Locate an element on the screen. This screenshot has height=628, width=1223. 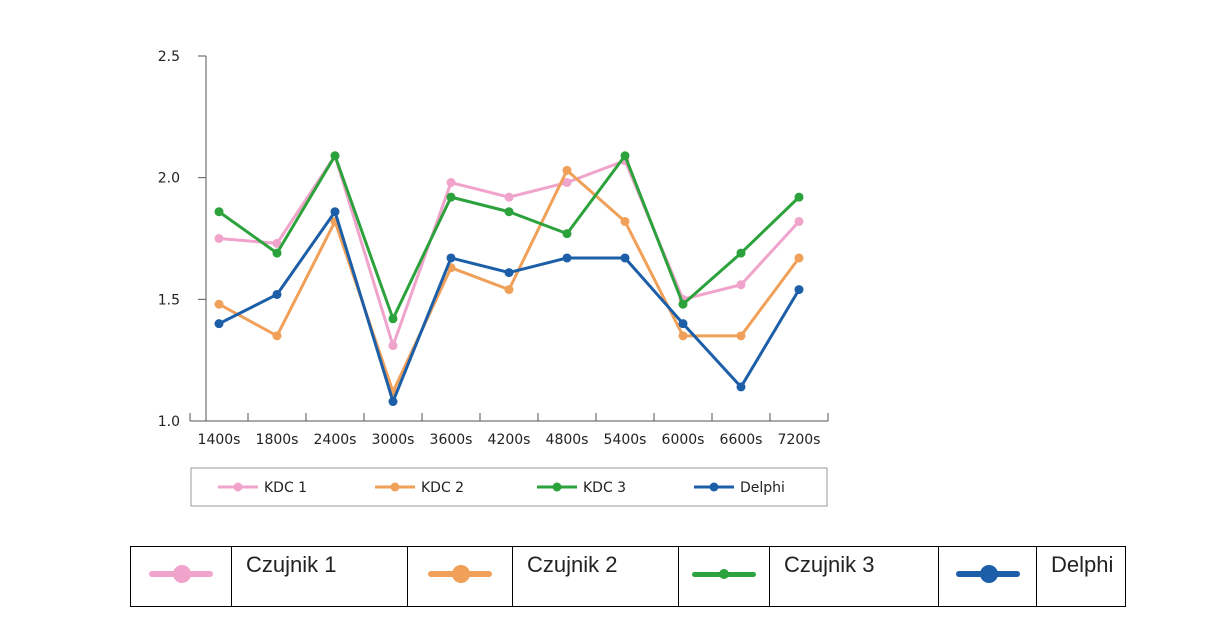
x-tick-label: 4800s is located at coordinates (567, 440).